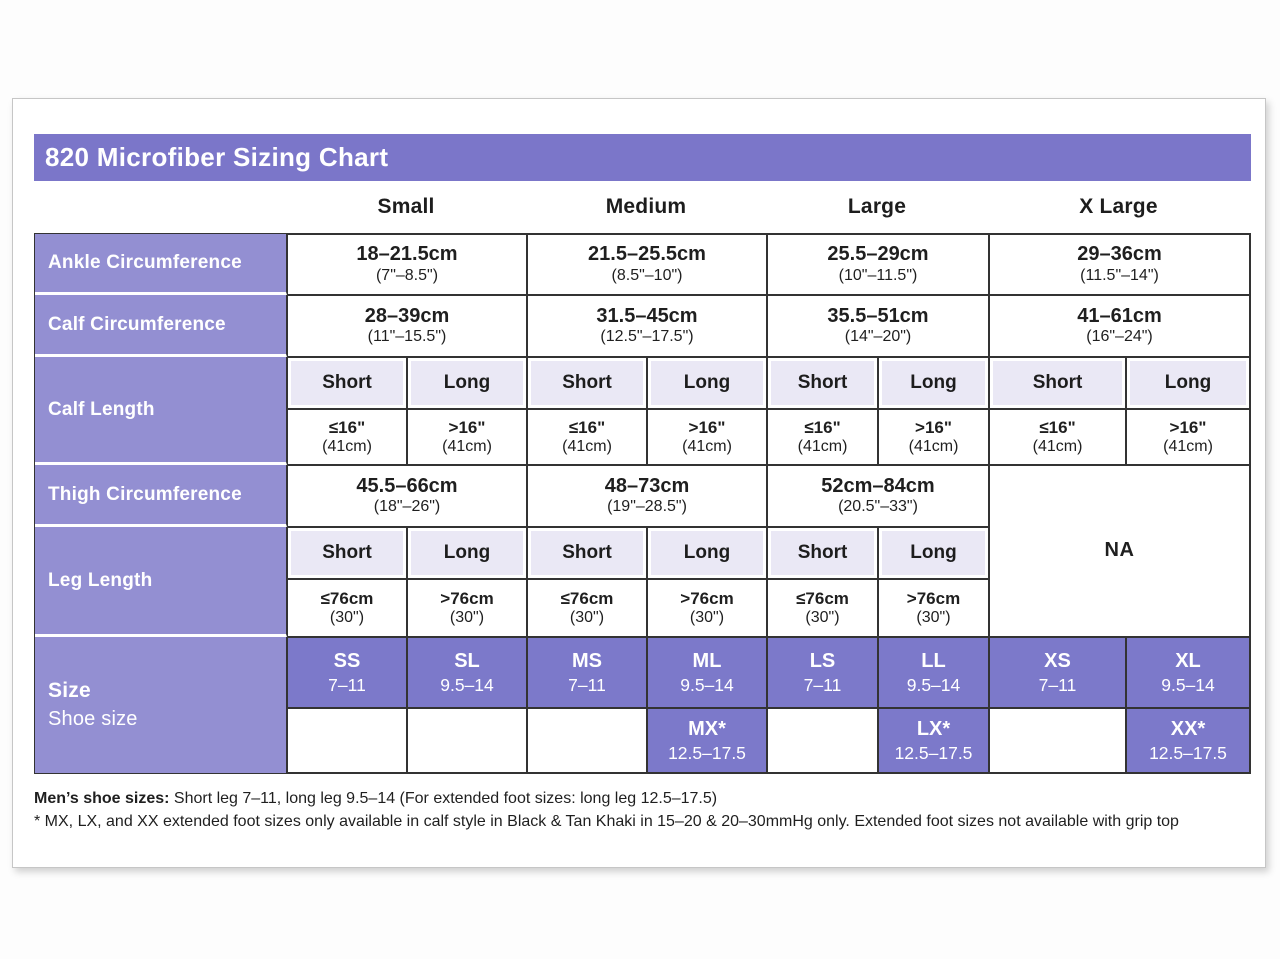  What do you see at coordinates (822, 553) in the screenshot?
I see `leg-length-subheader-4: Short` at bounding box center [822, 553].